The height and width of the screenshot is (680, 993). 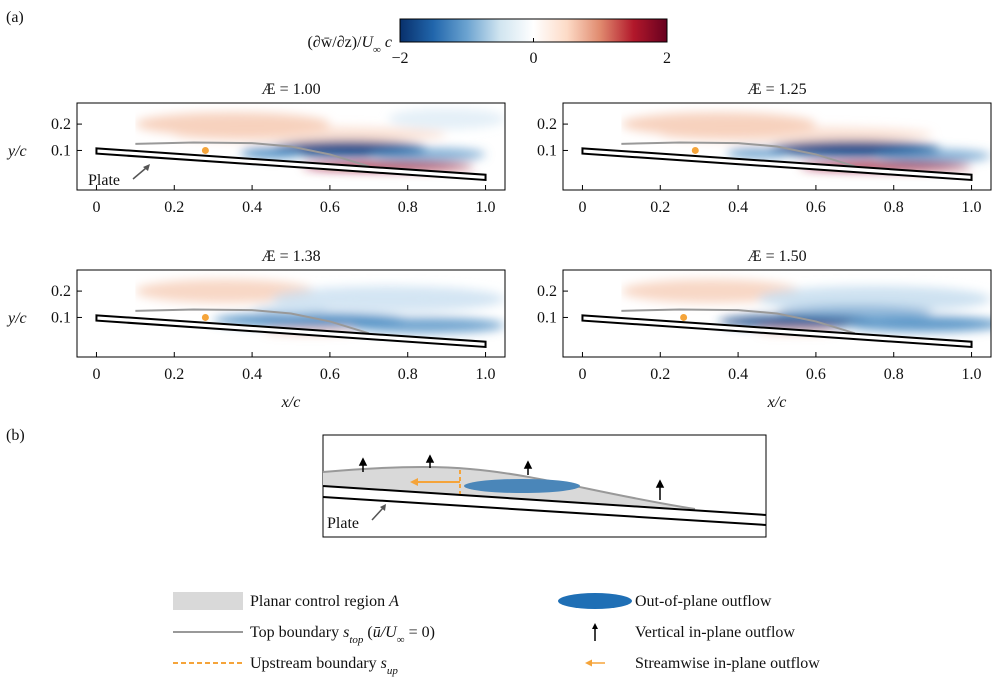 What do you see at coordinates (522, 486) in the screenshot?
I see `outflow-ellipse` at bounding box center [522, 486].